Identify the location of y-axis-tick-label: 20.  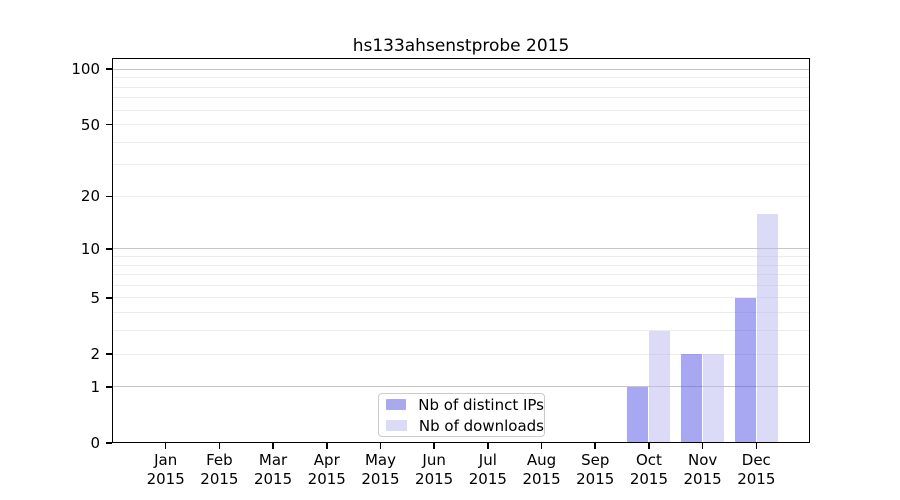
(90, 196).